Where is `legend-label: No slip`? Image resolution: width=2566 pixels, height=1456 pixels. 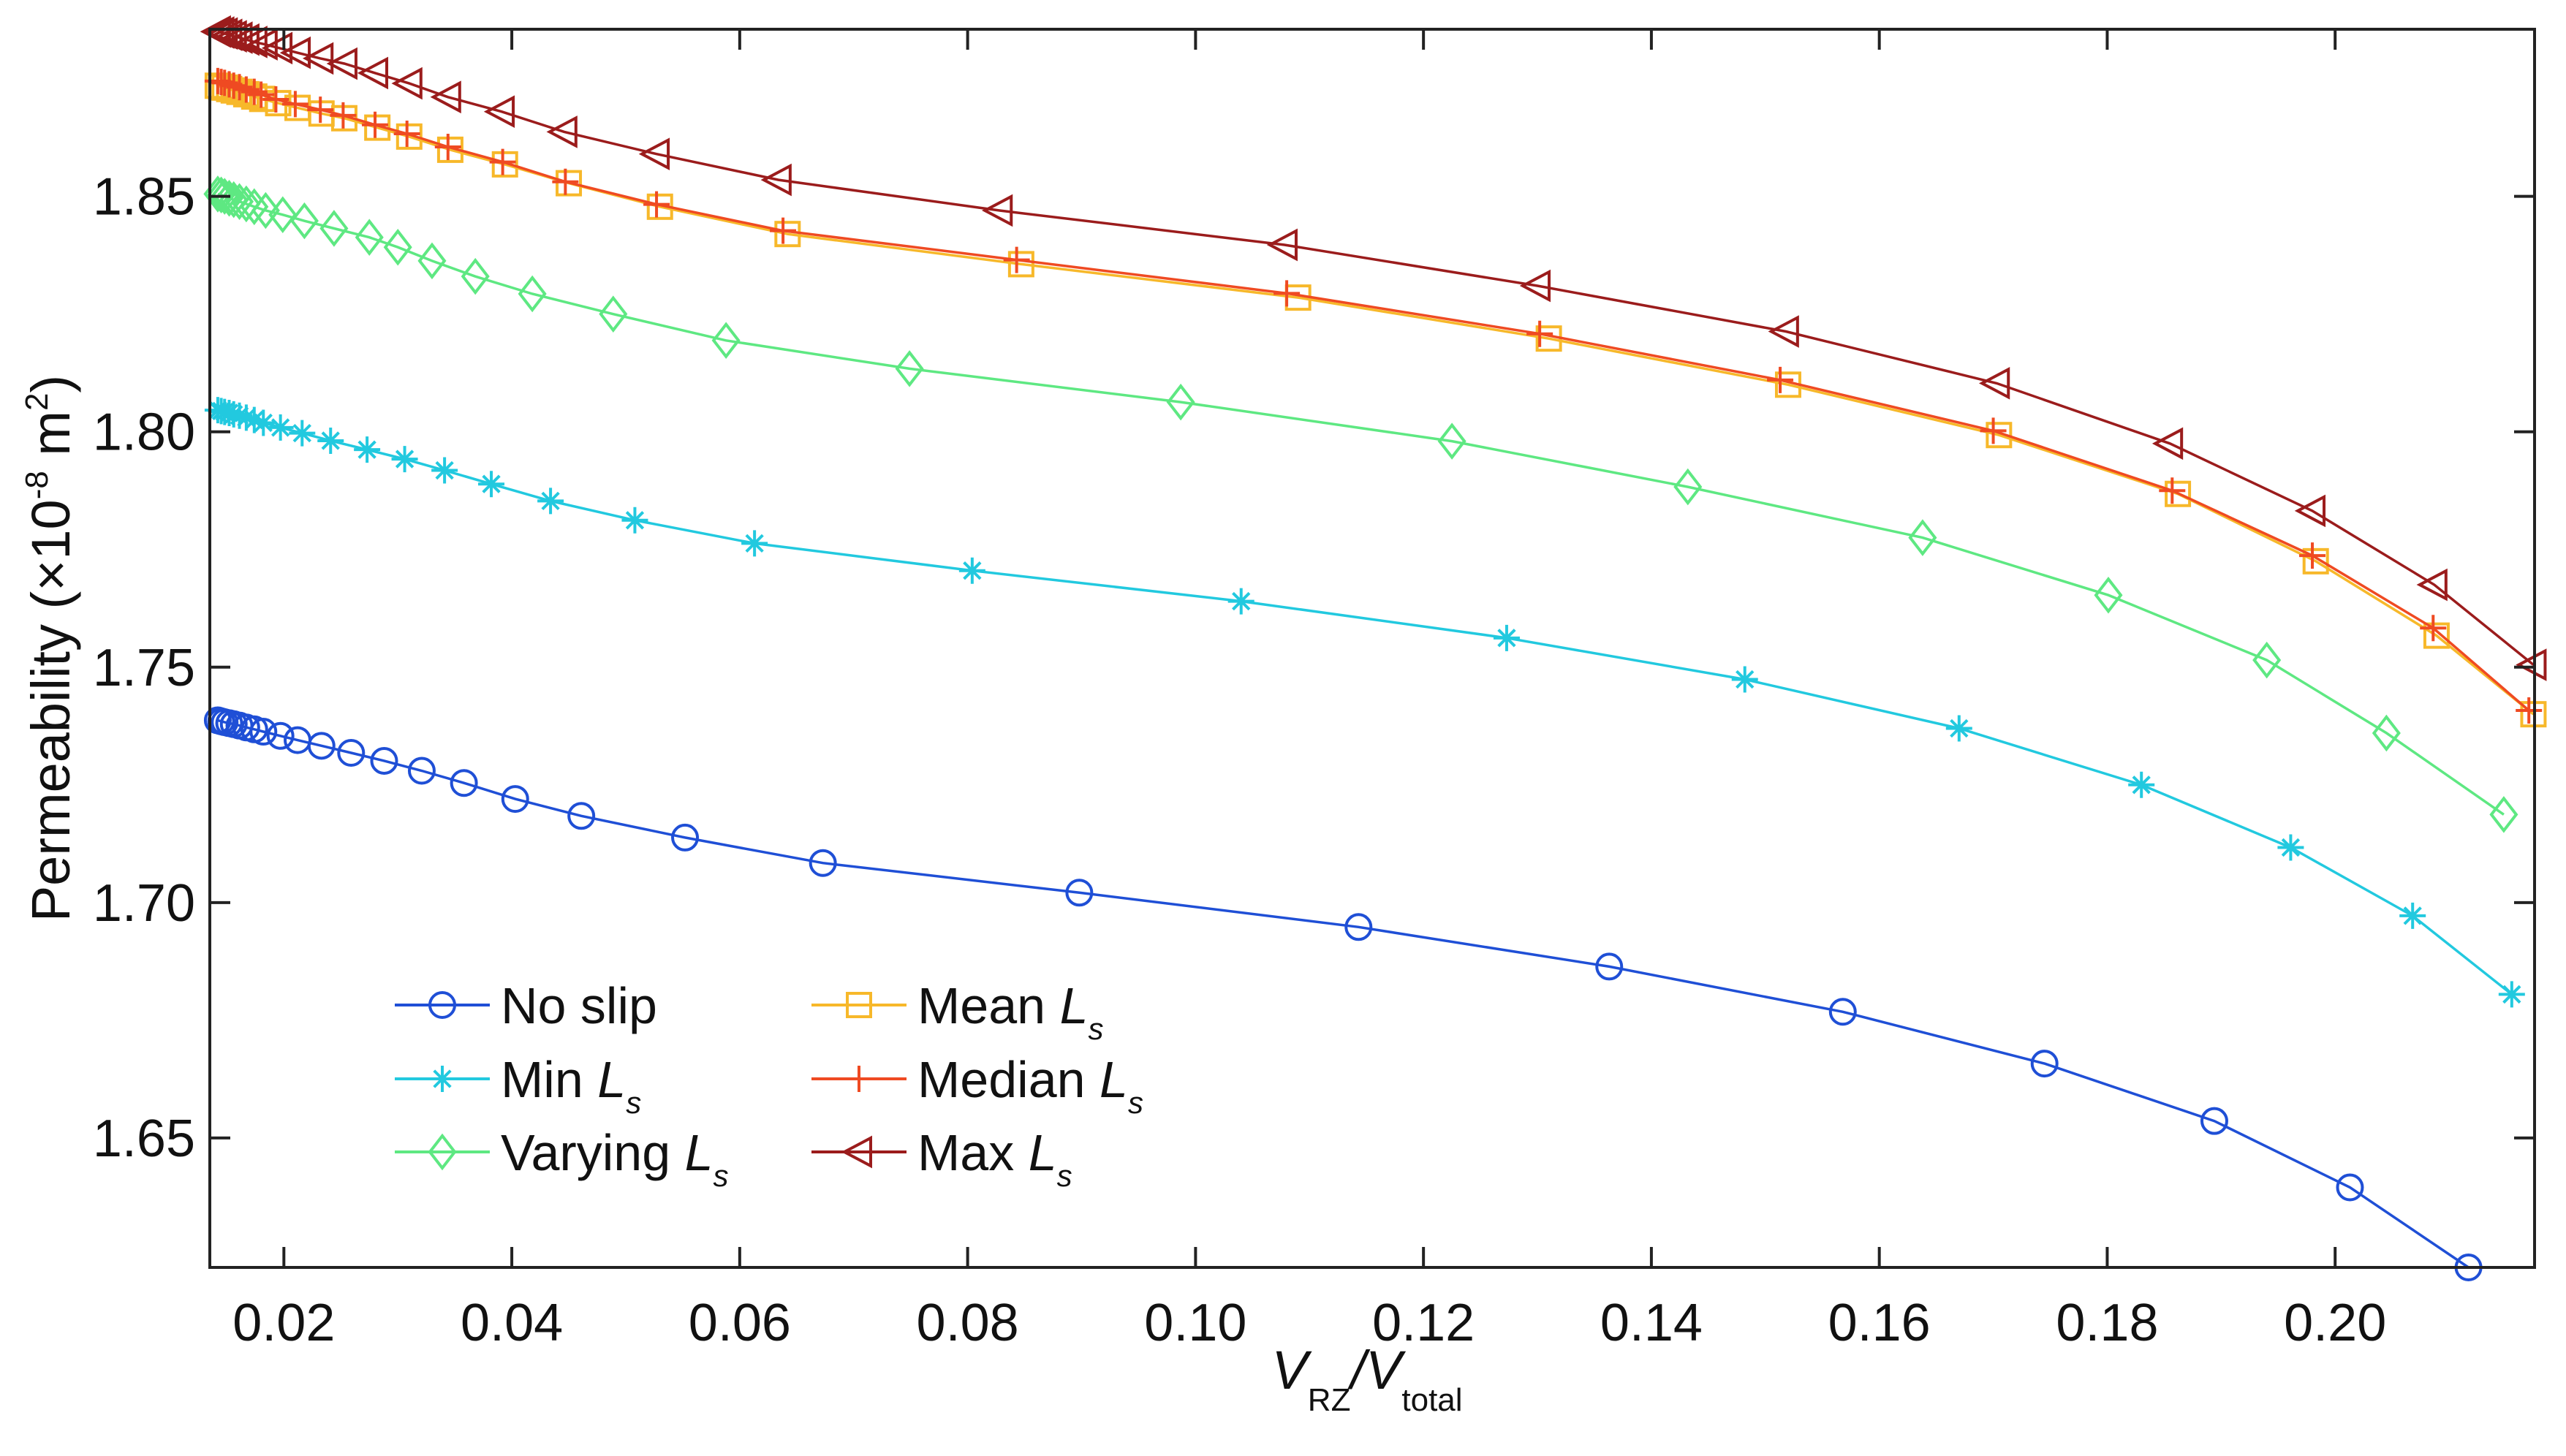 legend-label: No slip is located at coordinates (579, 1005).